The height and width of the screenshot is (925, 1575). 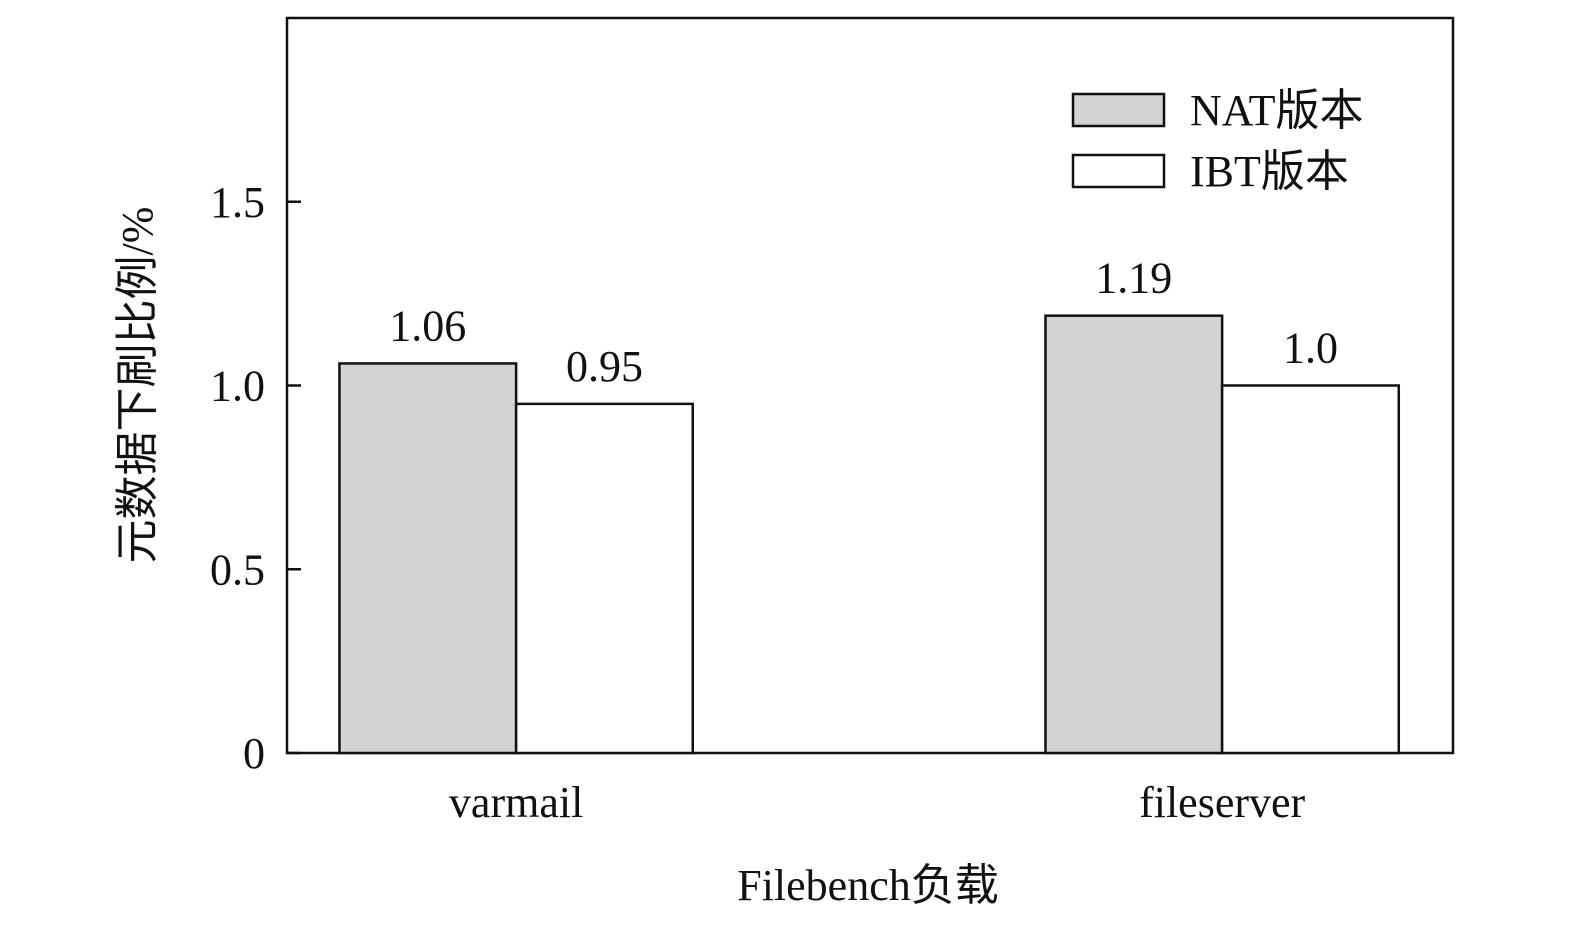 What do you see at coordinates (1133, 278) in the screenshot?
I see `data-label: 1.19` at bounding box center [1133, 278].